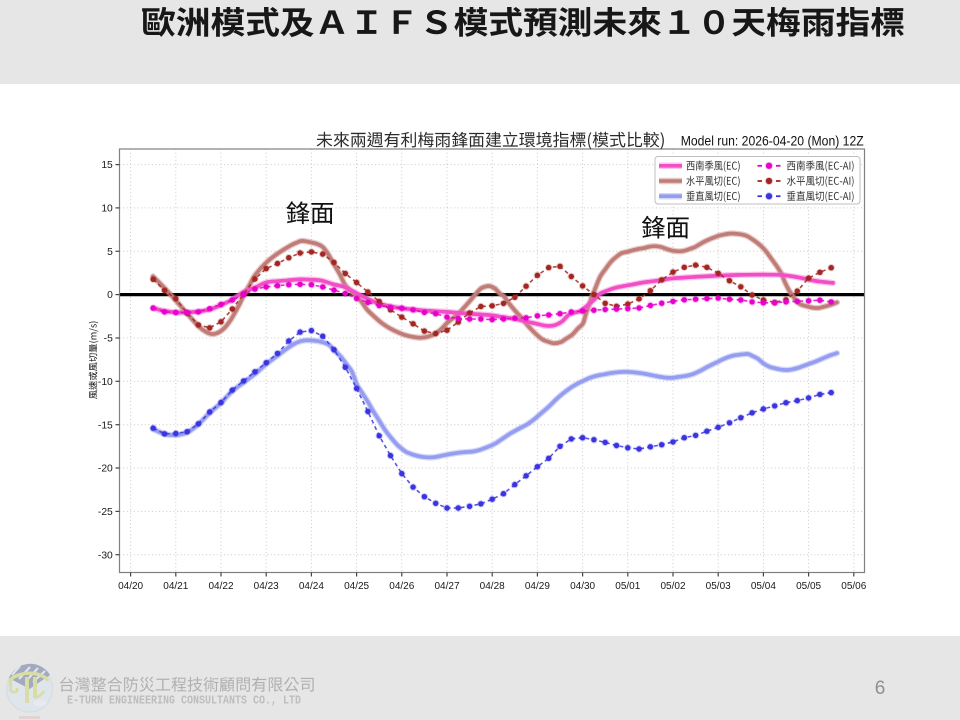 The width and height of the screenshot is (960, 720). Describe the element at coordinates (105, 425) in the screenshot. I see `svg-text: -15` at that location.